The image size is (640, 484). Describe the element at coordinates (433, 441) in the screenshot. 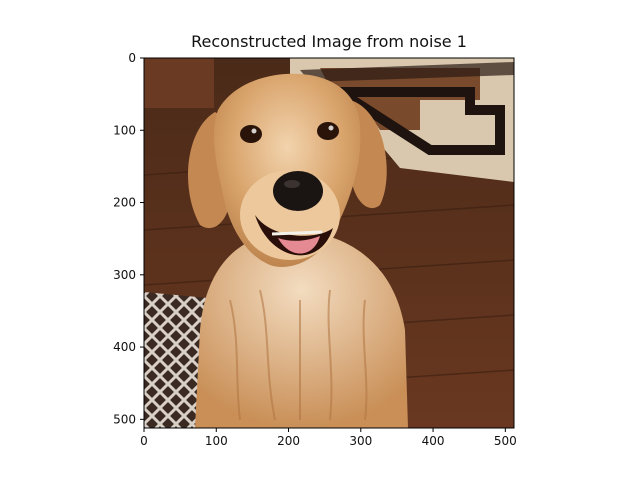

I see `x-tick-label: 400` at that location.